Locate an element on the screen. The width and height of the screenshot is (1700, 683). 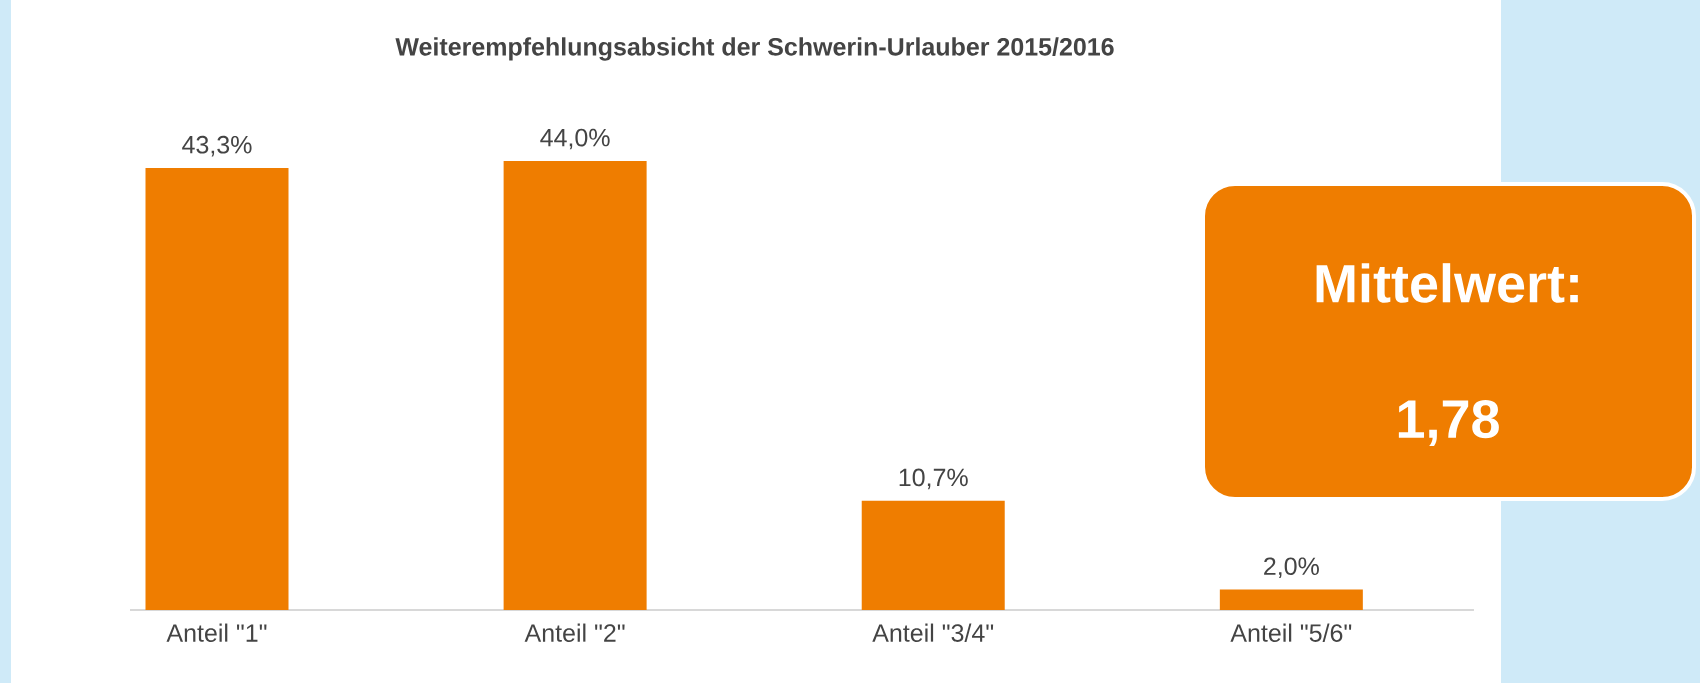
annotation: 1,78 is located at coordinates (1448, 423).